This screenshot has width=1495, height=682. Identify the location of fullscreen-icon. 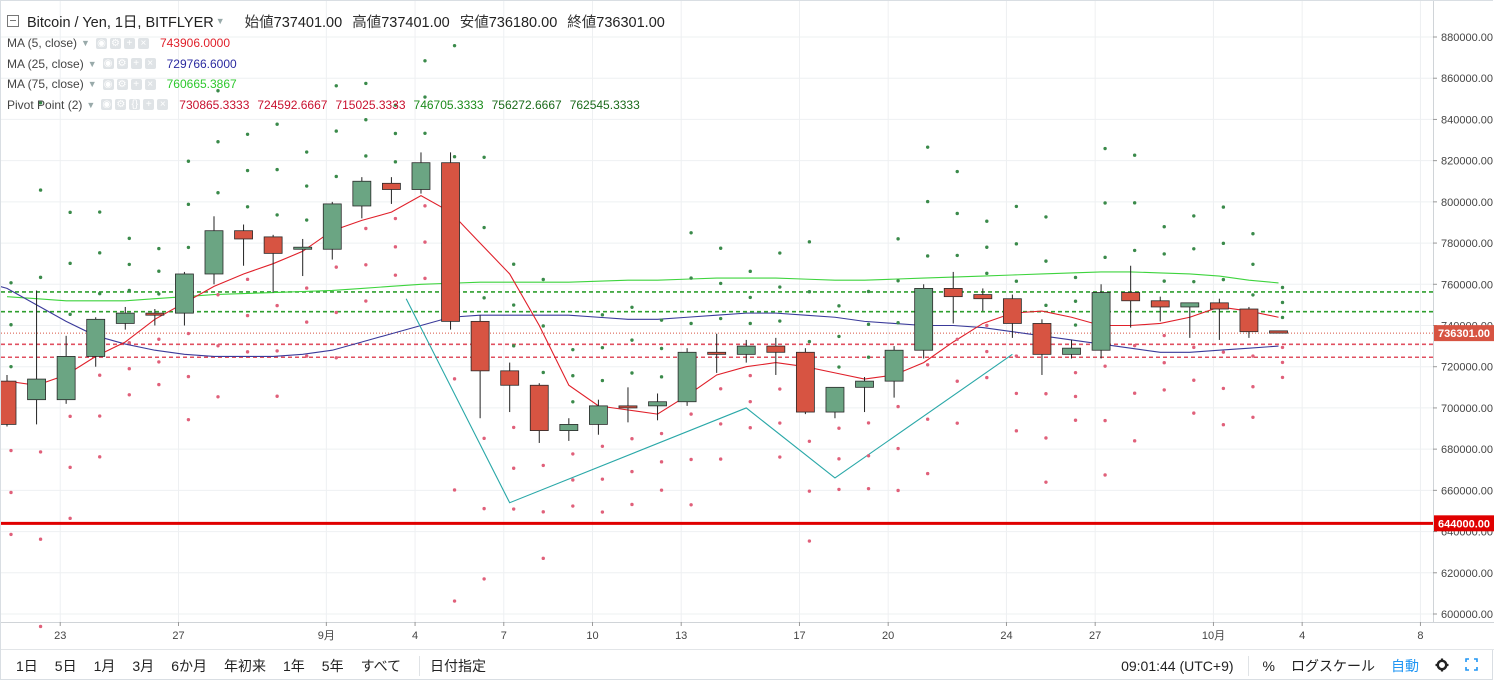
(1471, 666).